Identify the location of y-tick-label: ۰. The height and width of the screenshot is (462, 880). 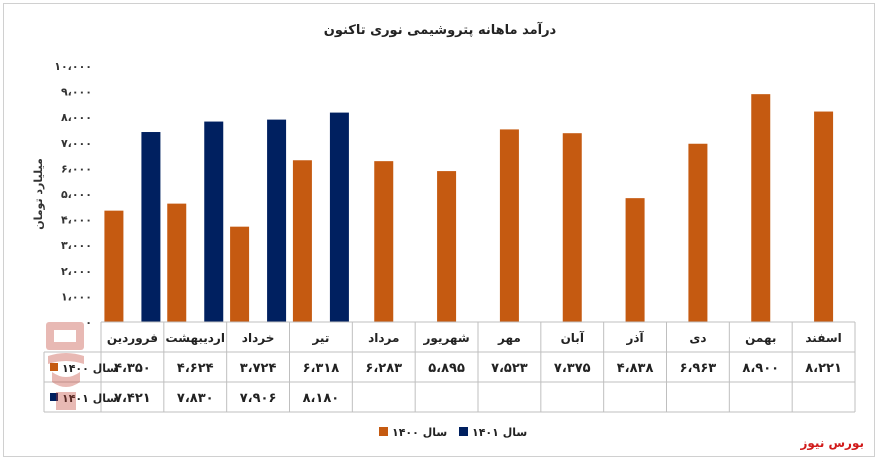
(88, 322).